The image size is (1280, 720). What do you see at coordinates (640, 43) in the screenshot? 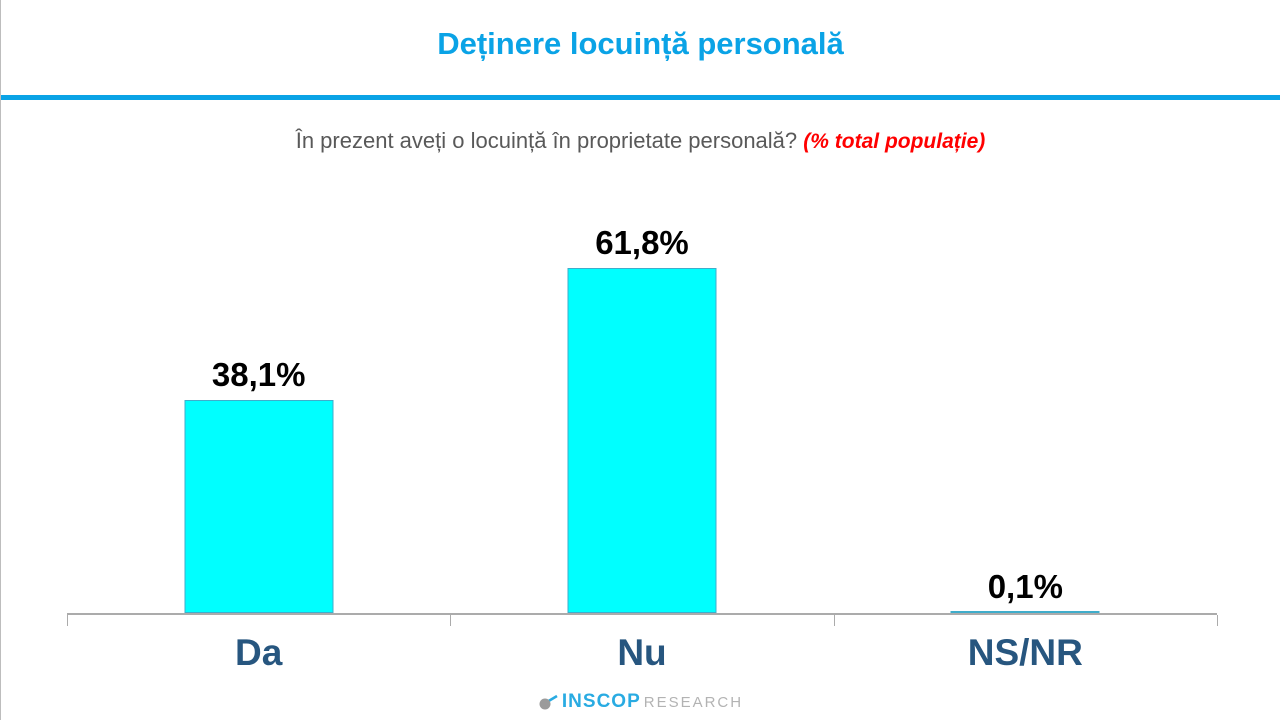
I see `page-title: Deținere locuință personală` at bounding box center [640, 43].